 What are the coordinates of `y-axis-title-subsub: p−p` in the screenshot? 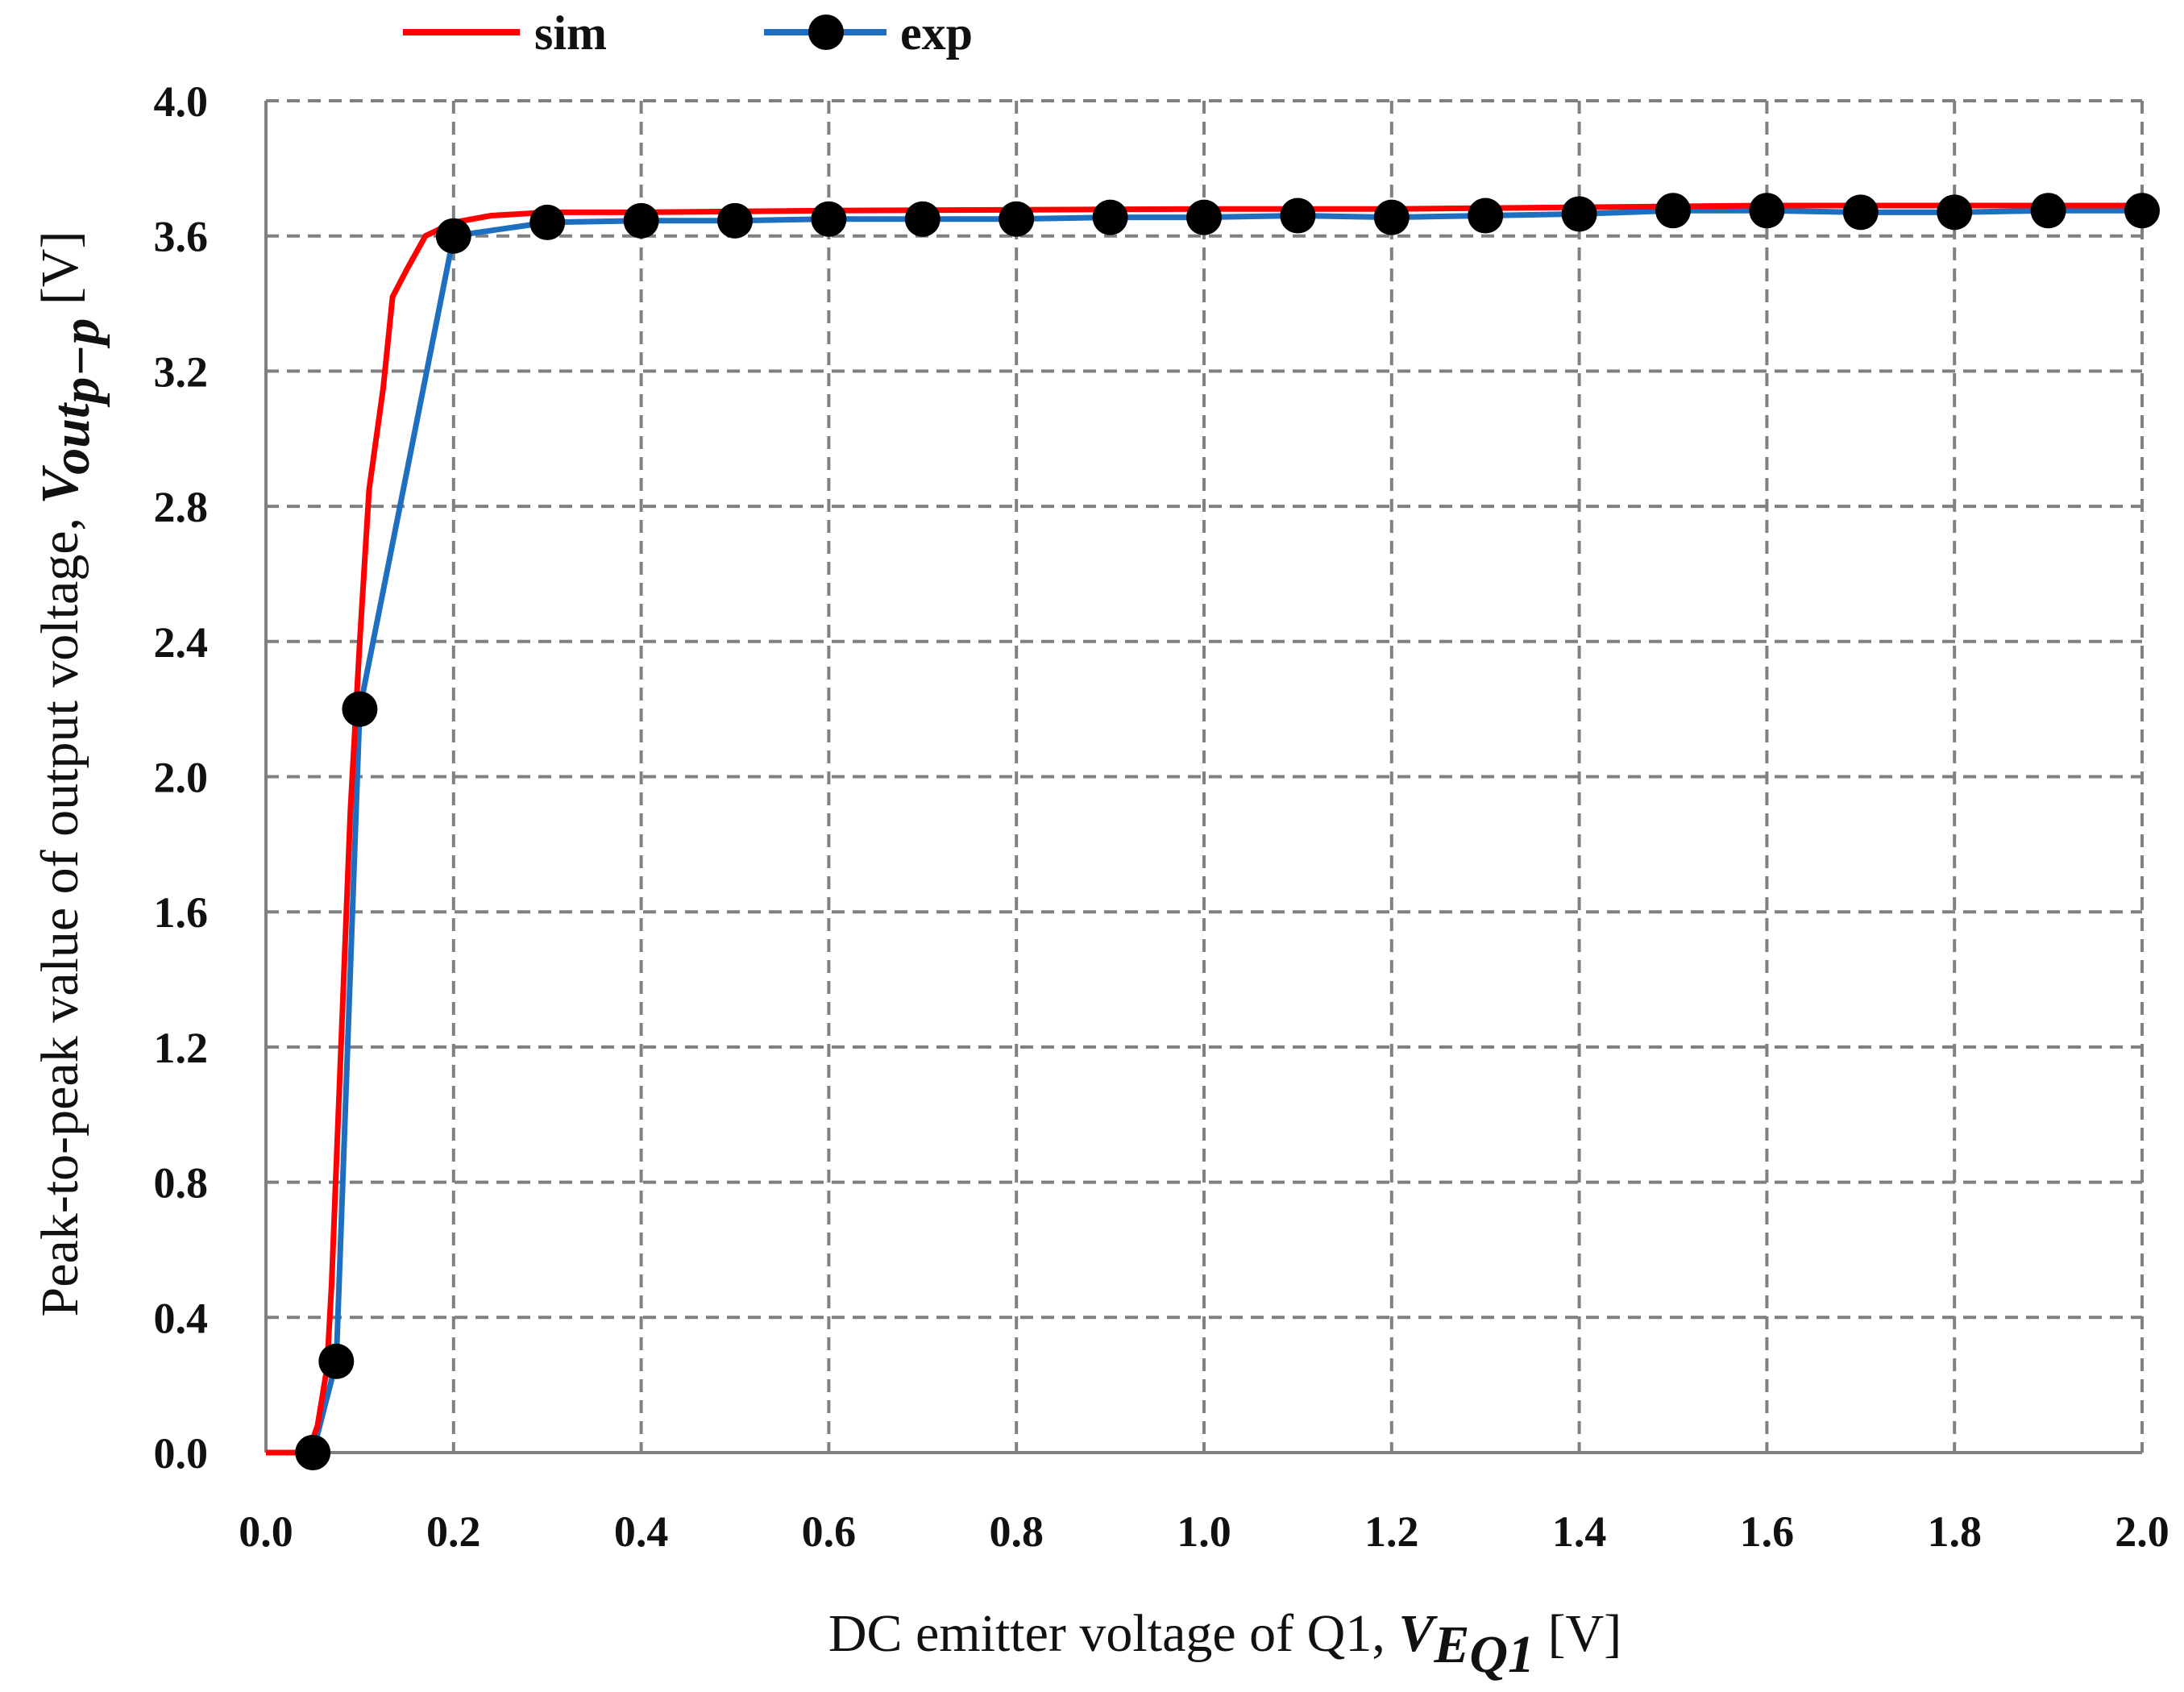 It's located at (81, 363).